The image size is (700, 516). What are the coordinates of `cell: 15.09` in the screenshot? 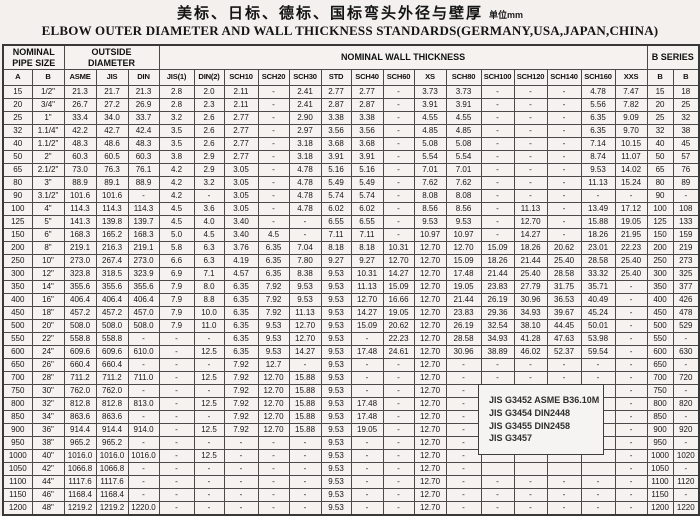 It's located at (398, 287).